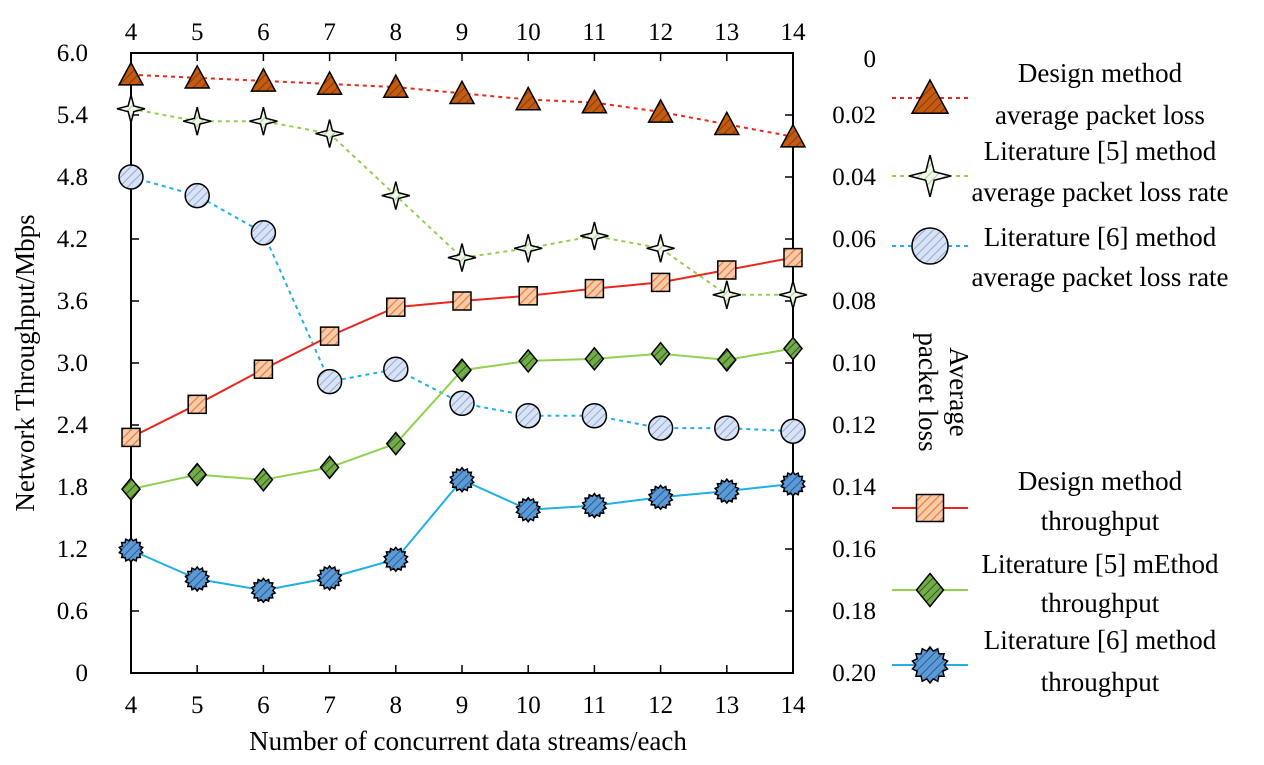 The height and width of the screenshot is (765, 1264). I want to click on legend-entry-lit6-throughput: Literature [6] method throughput, so click(1054, 661).